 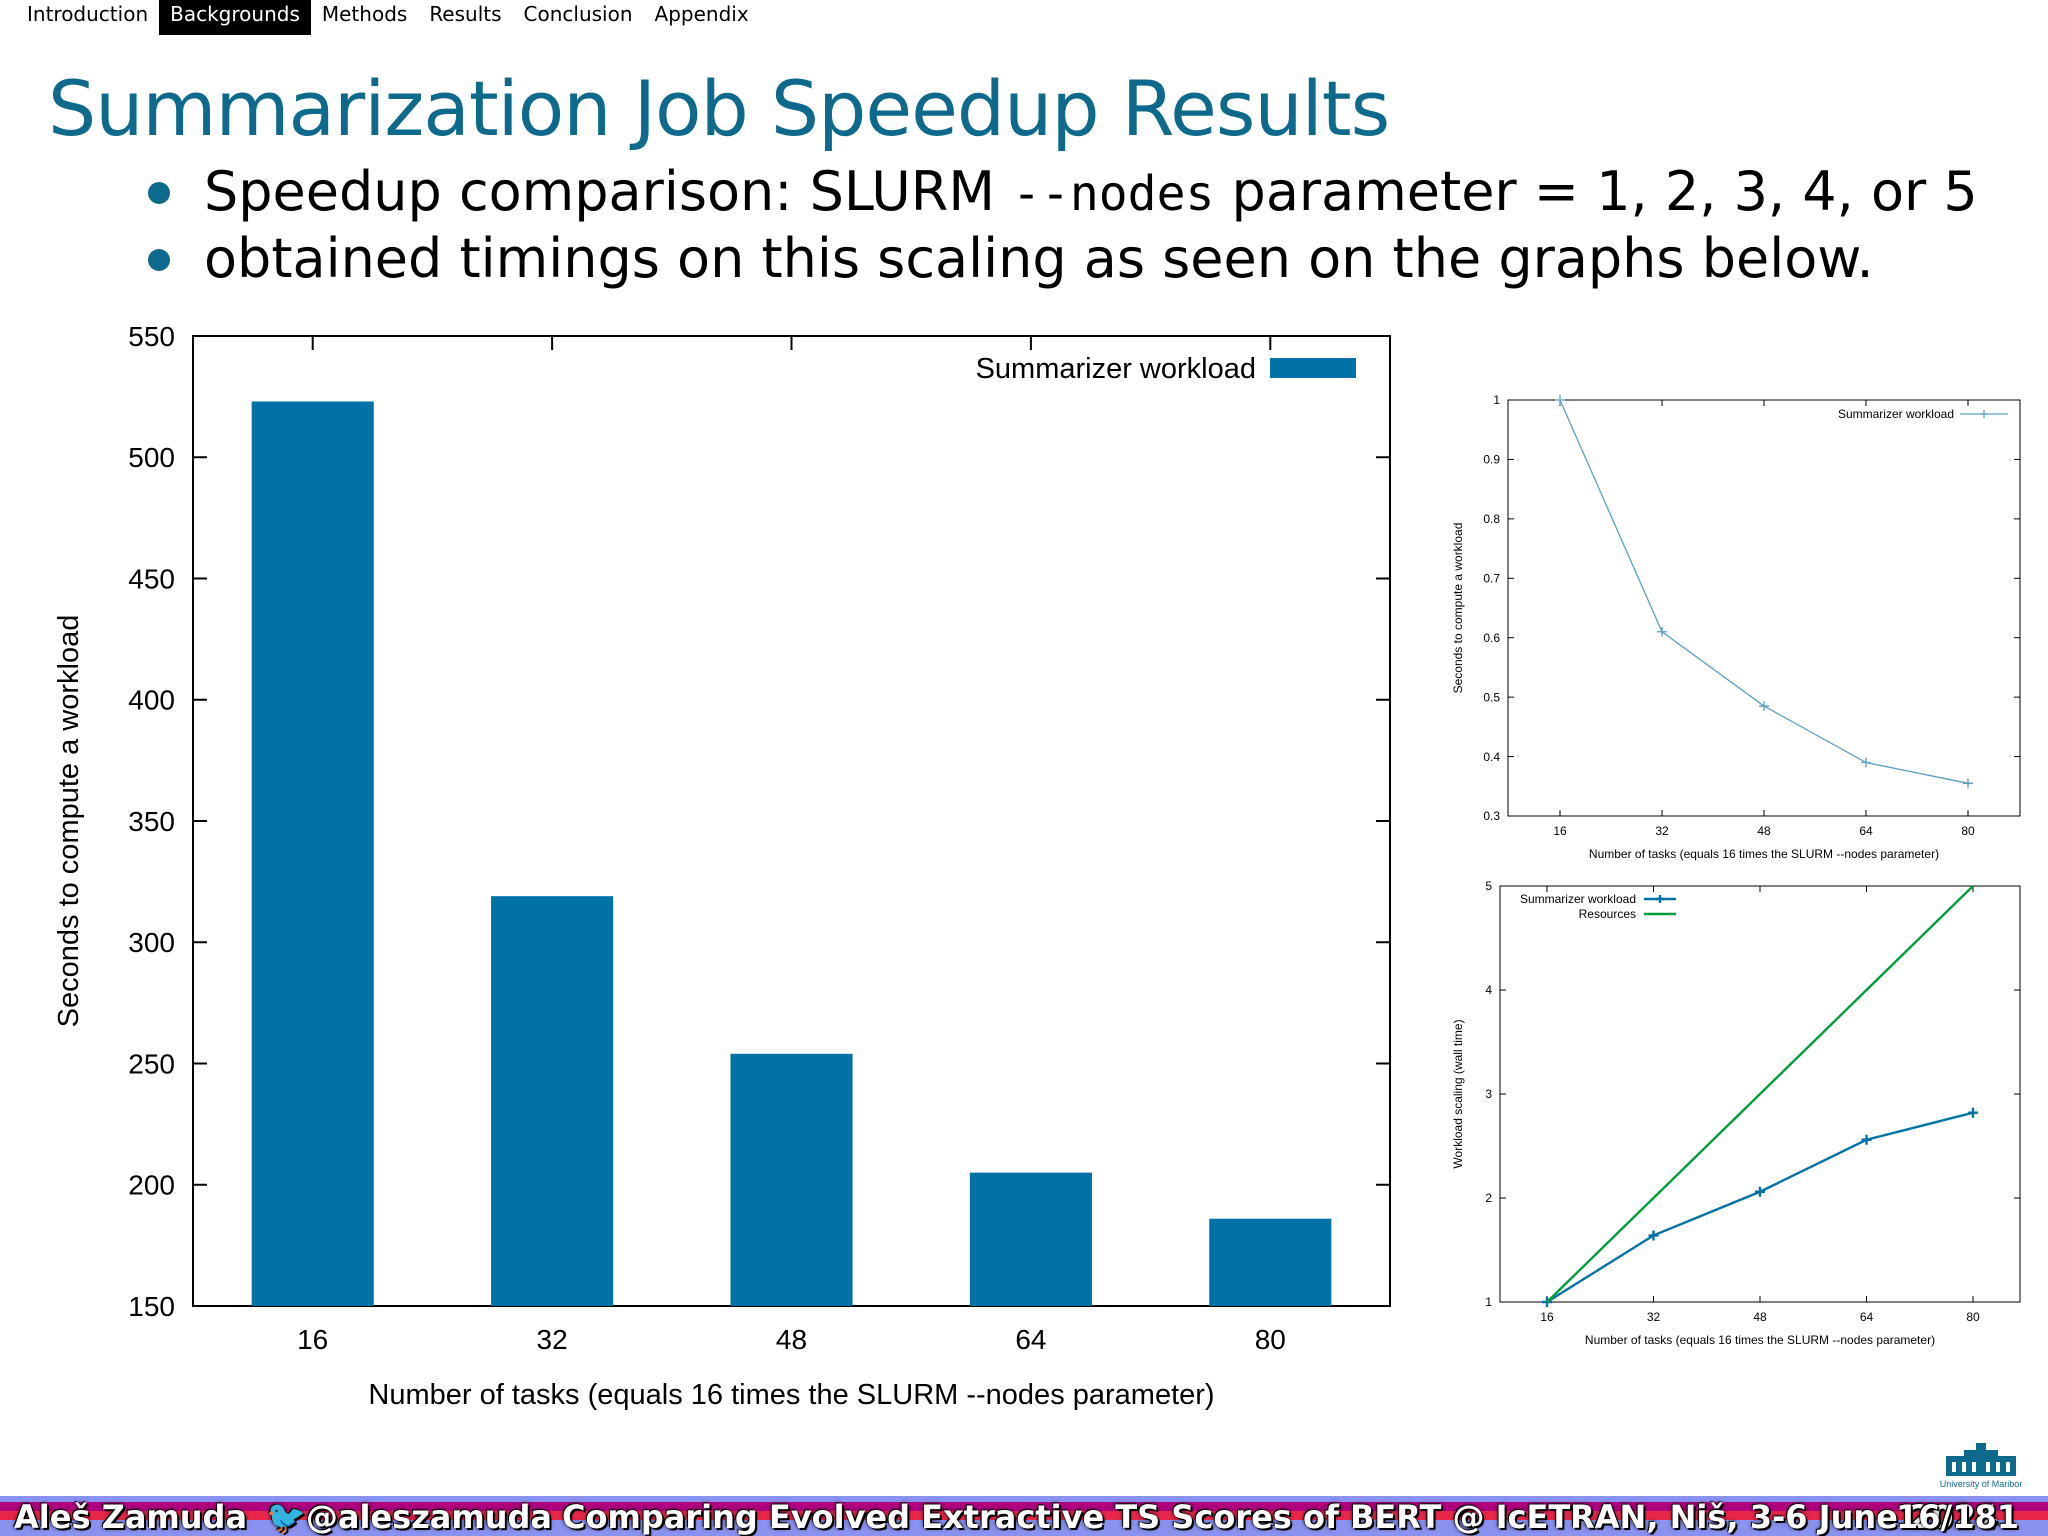 What do you see at coordinates (286, 1517) in the screenshot?
I see `twitter-bird-icon: 🐦` at bounding box center [286, 1517].